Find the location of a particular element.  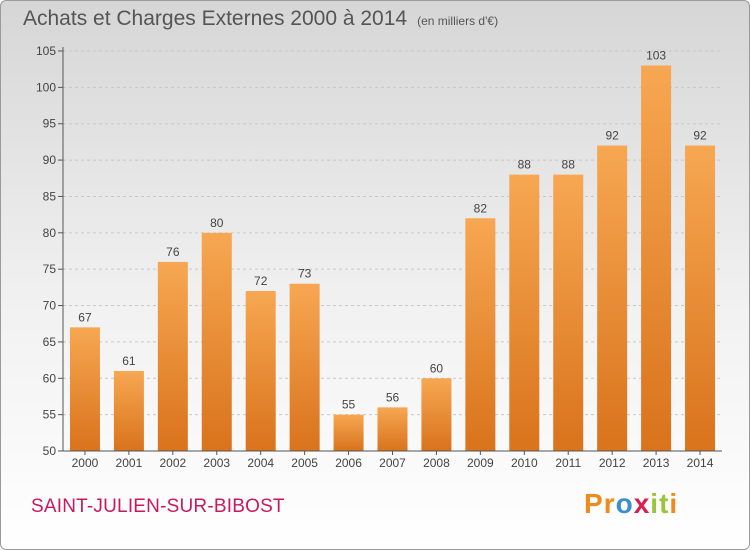

x-tick-label: 2012 is located at coordinates (612, 463).